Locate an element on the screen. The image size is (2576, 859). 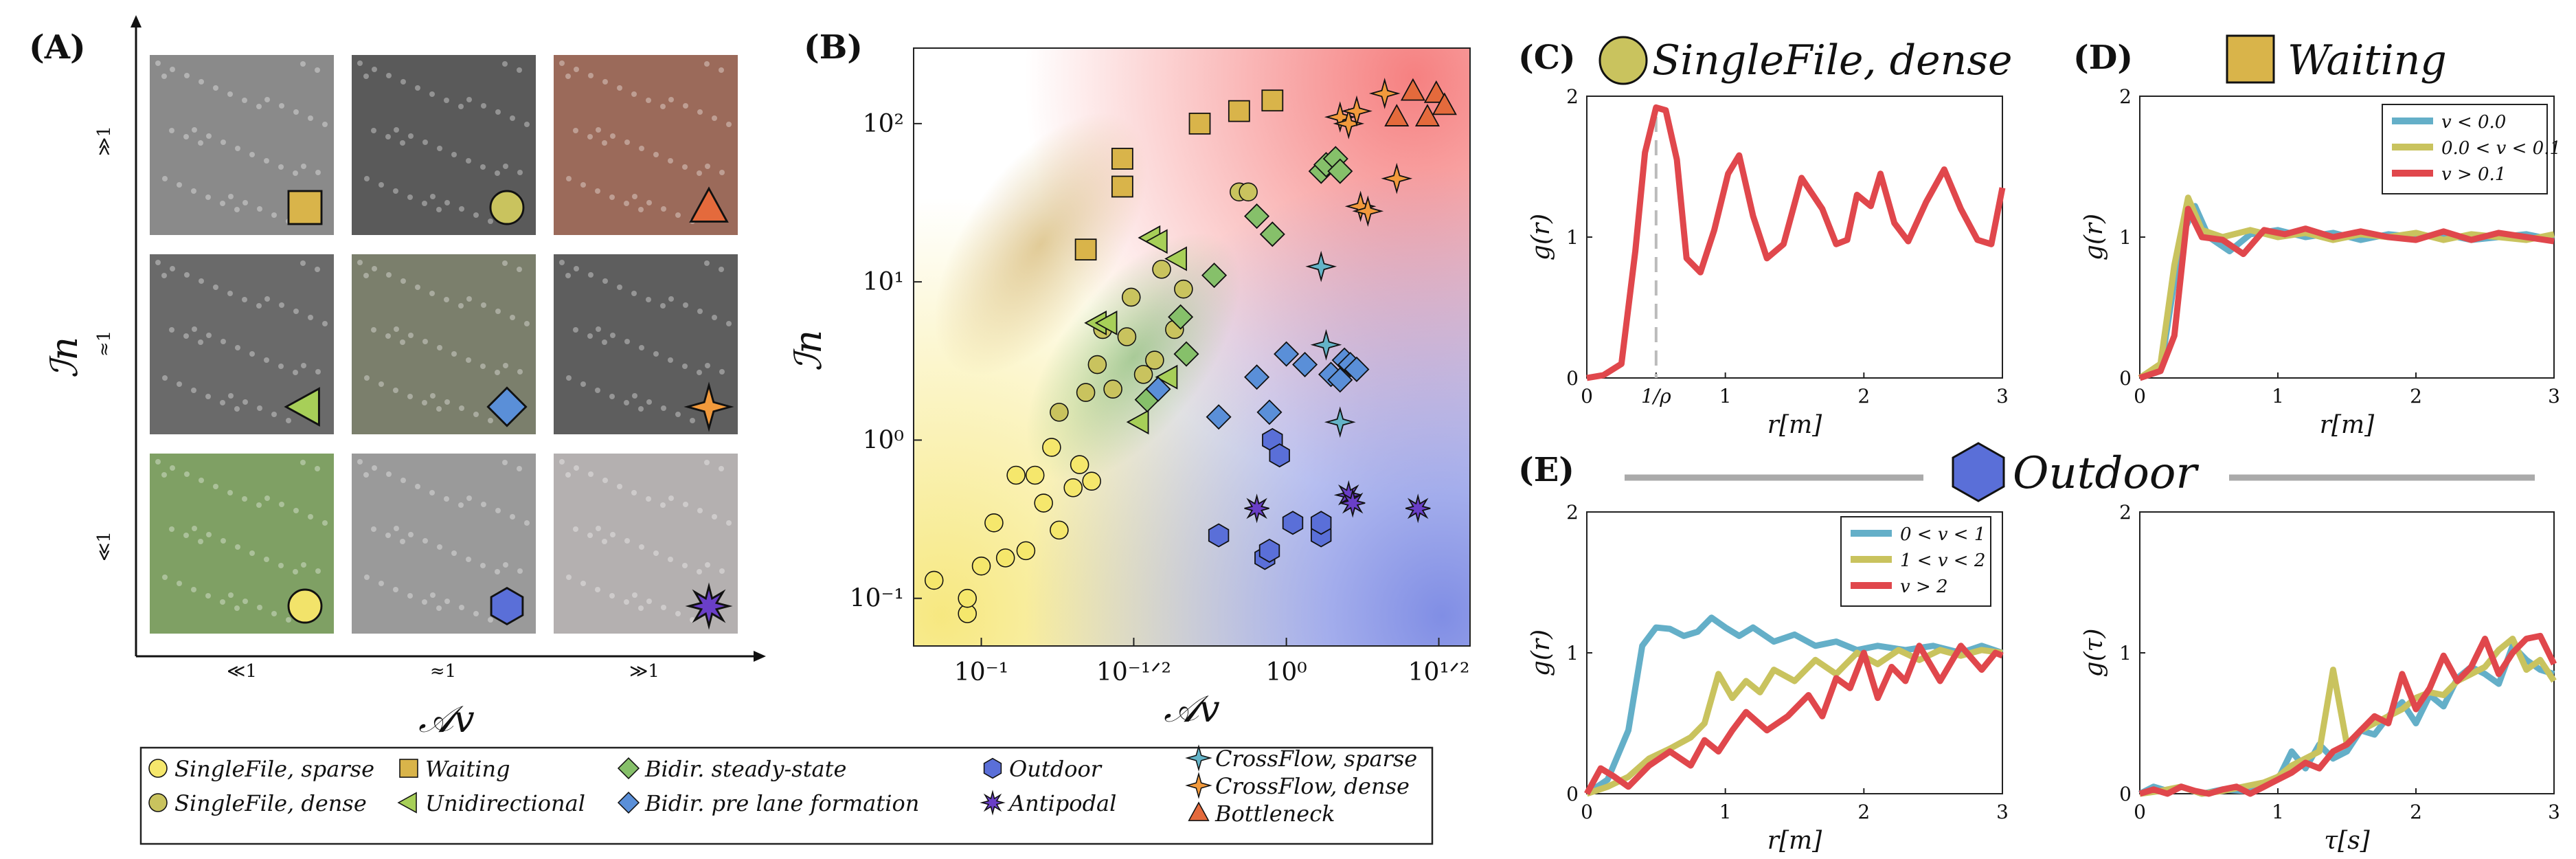
panel-b-ytick-label: 10¹ is located at coordinates (883, 282).